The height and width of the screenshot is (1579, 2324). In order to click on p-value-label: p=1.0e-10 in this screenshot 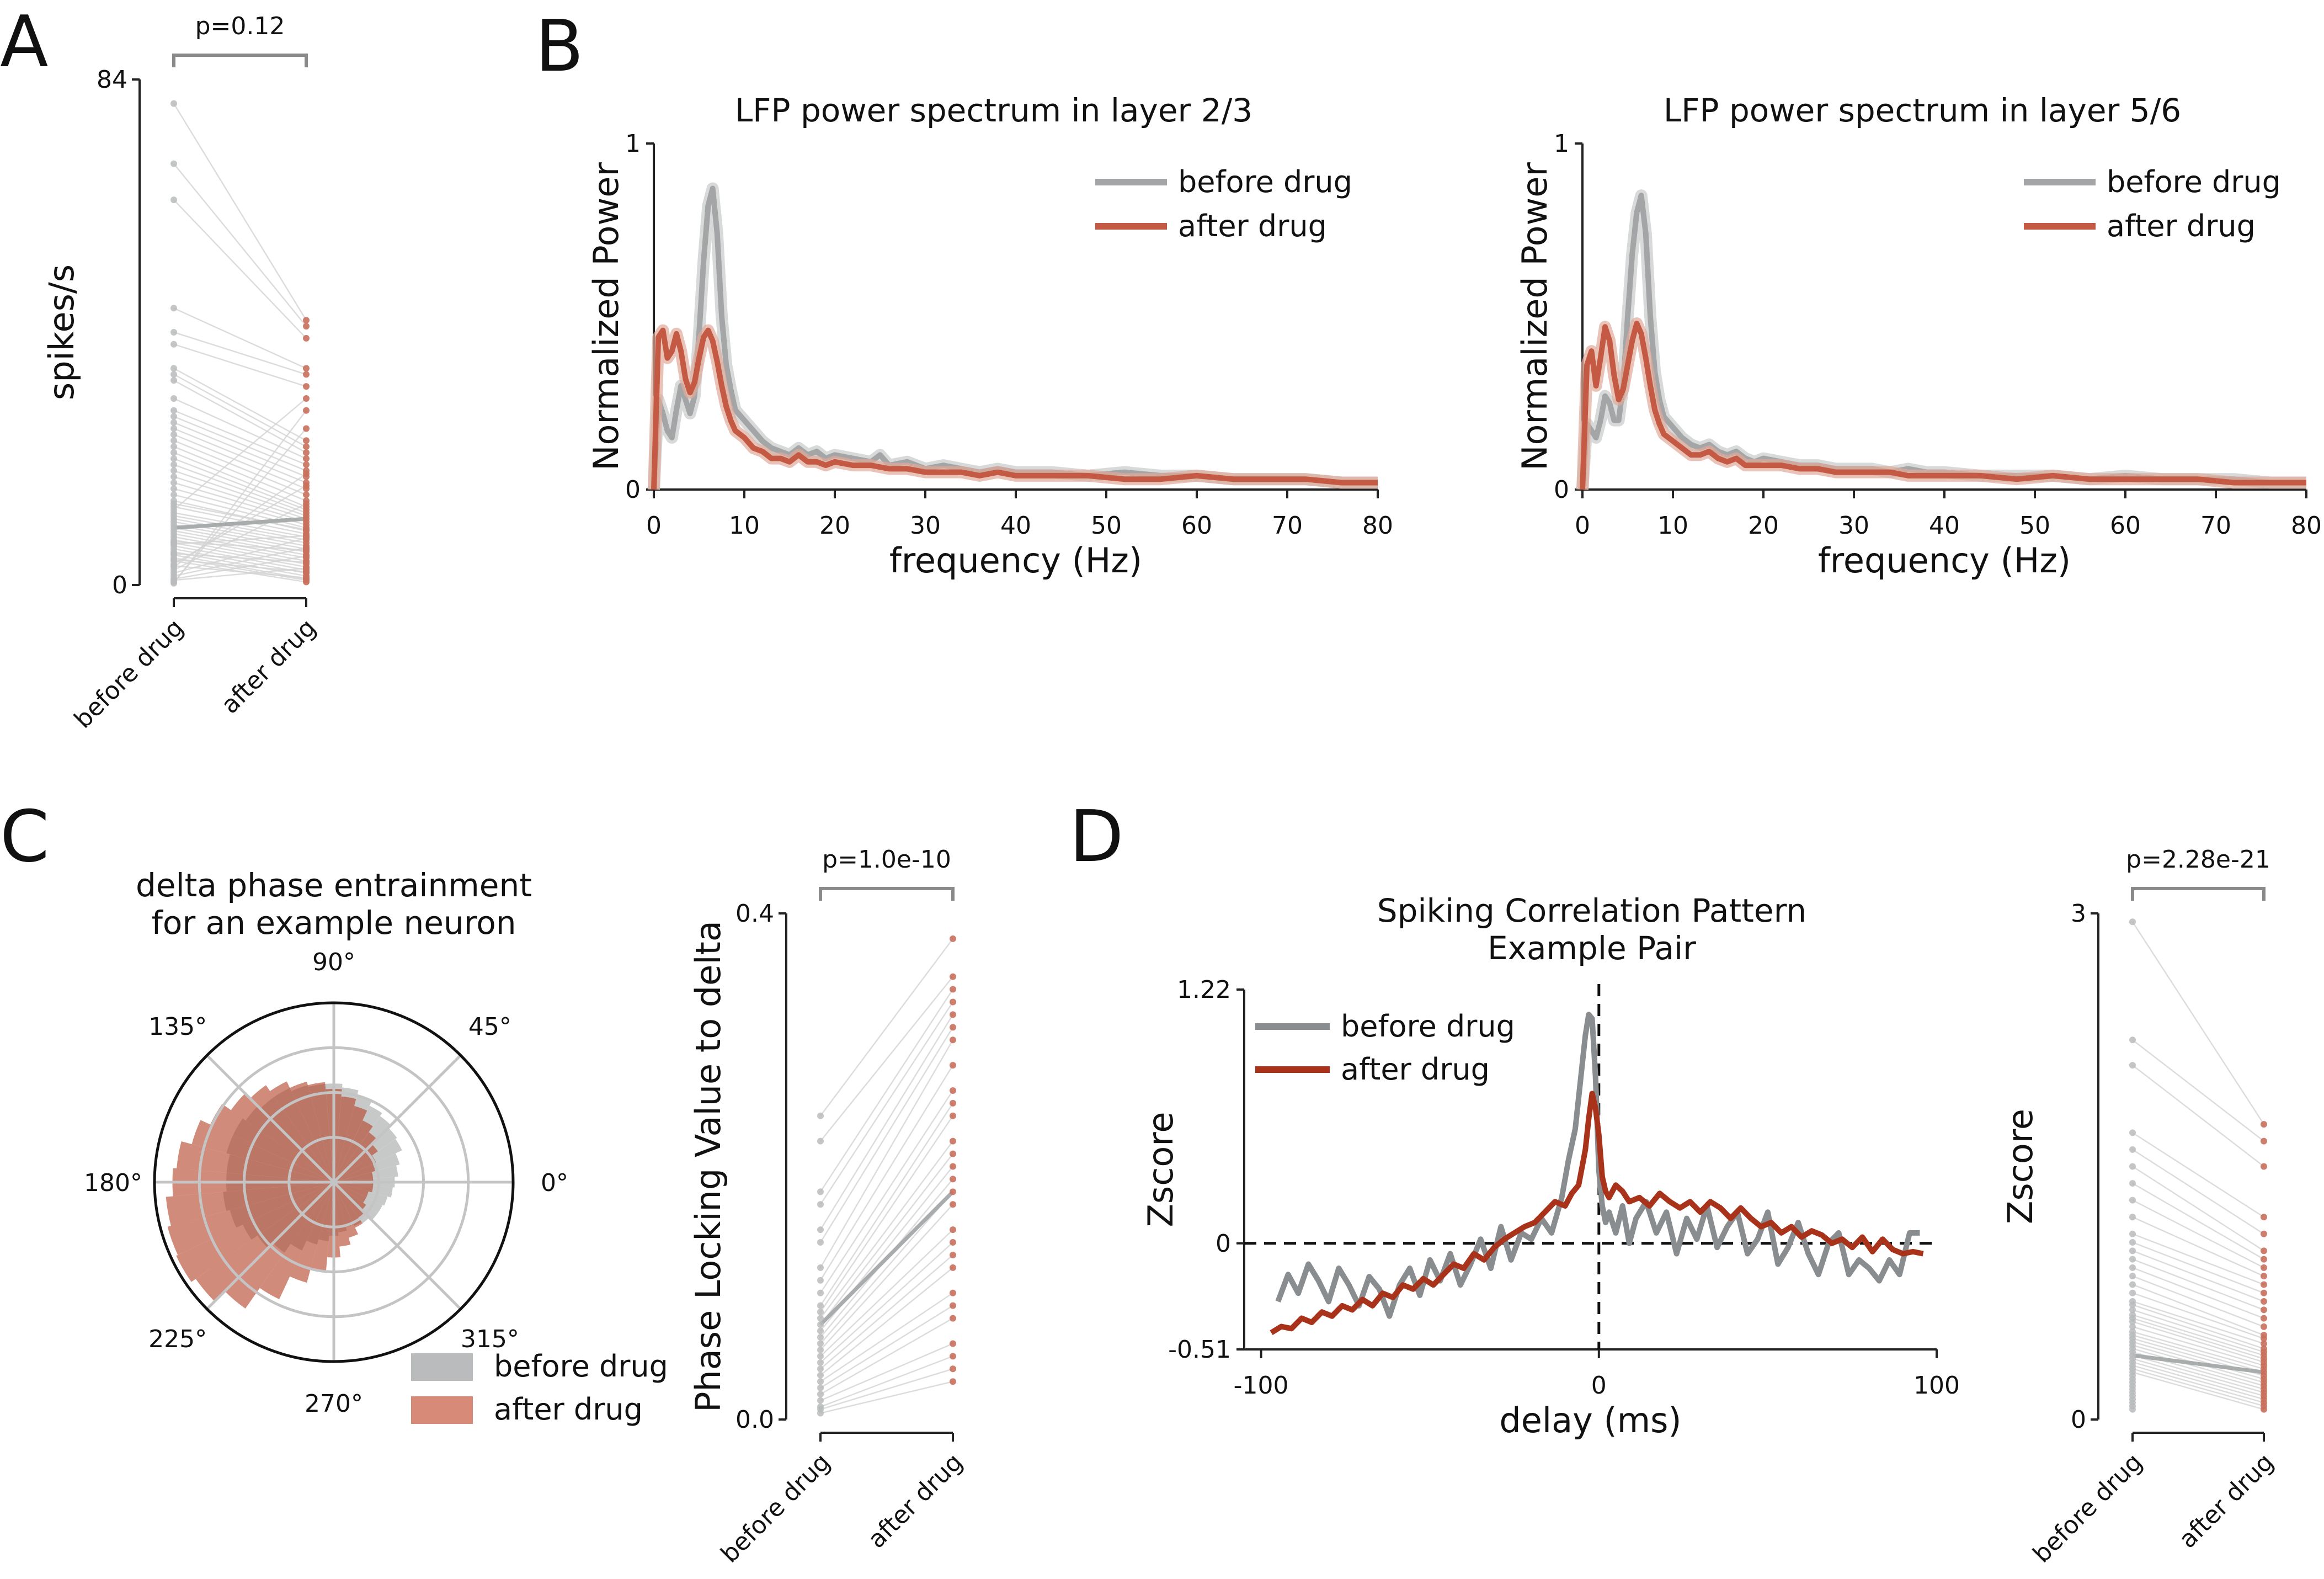, I will do `click(887, 860)`.